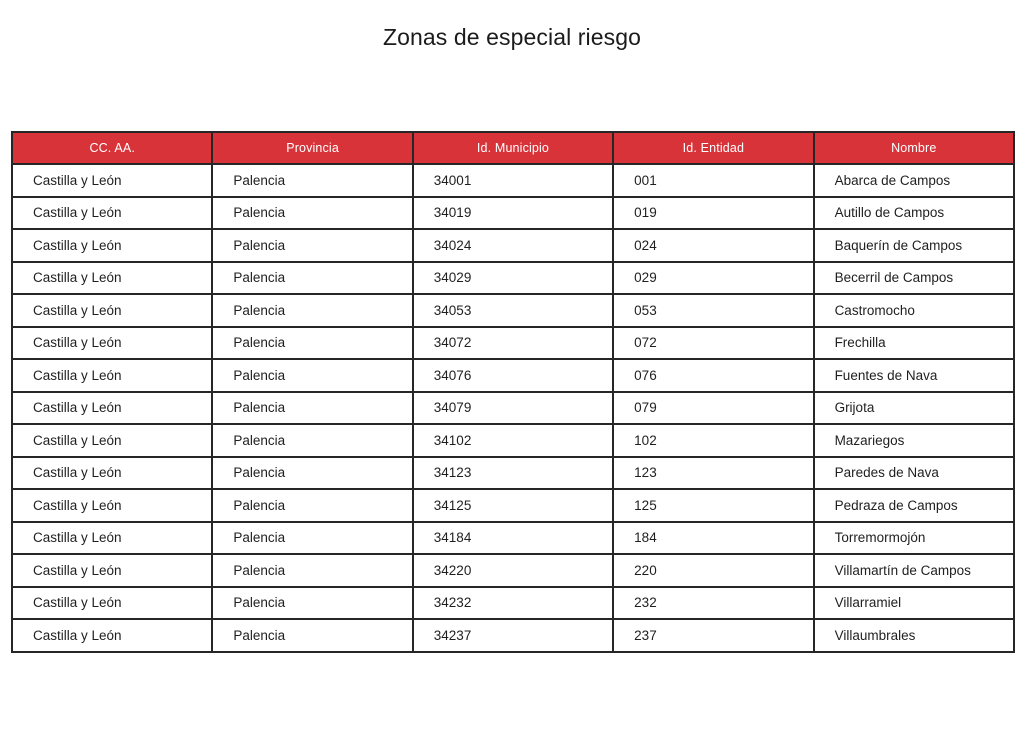 The width and height of the screenshot is (1024, 733). What do you see at coordinates (913, 213) in the screenshot?
I see `table-cell: Autillo de Campos` at bounding box center [913, 213].